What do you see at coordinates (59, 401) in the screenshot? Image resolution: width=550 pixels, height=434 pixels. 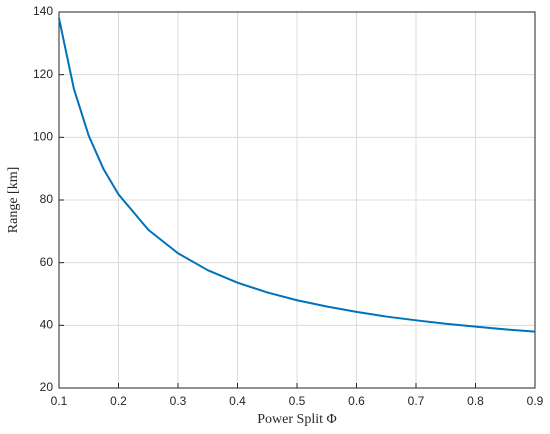 I see `x-tick-label: 0.1` at bounding box center [59, 401].